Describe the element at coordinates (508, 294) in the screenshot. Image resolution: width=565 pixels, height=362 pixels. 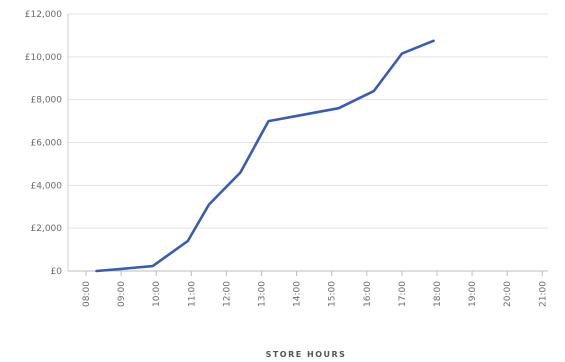
I see `x-tick-label: 20:00` at that location.